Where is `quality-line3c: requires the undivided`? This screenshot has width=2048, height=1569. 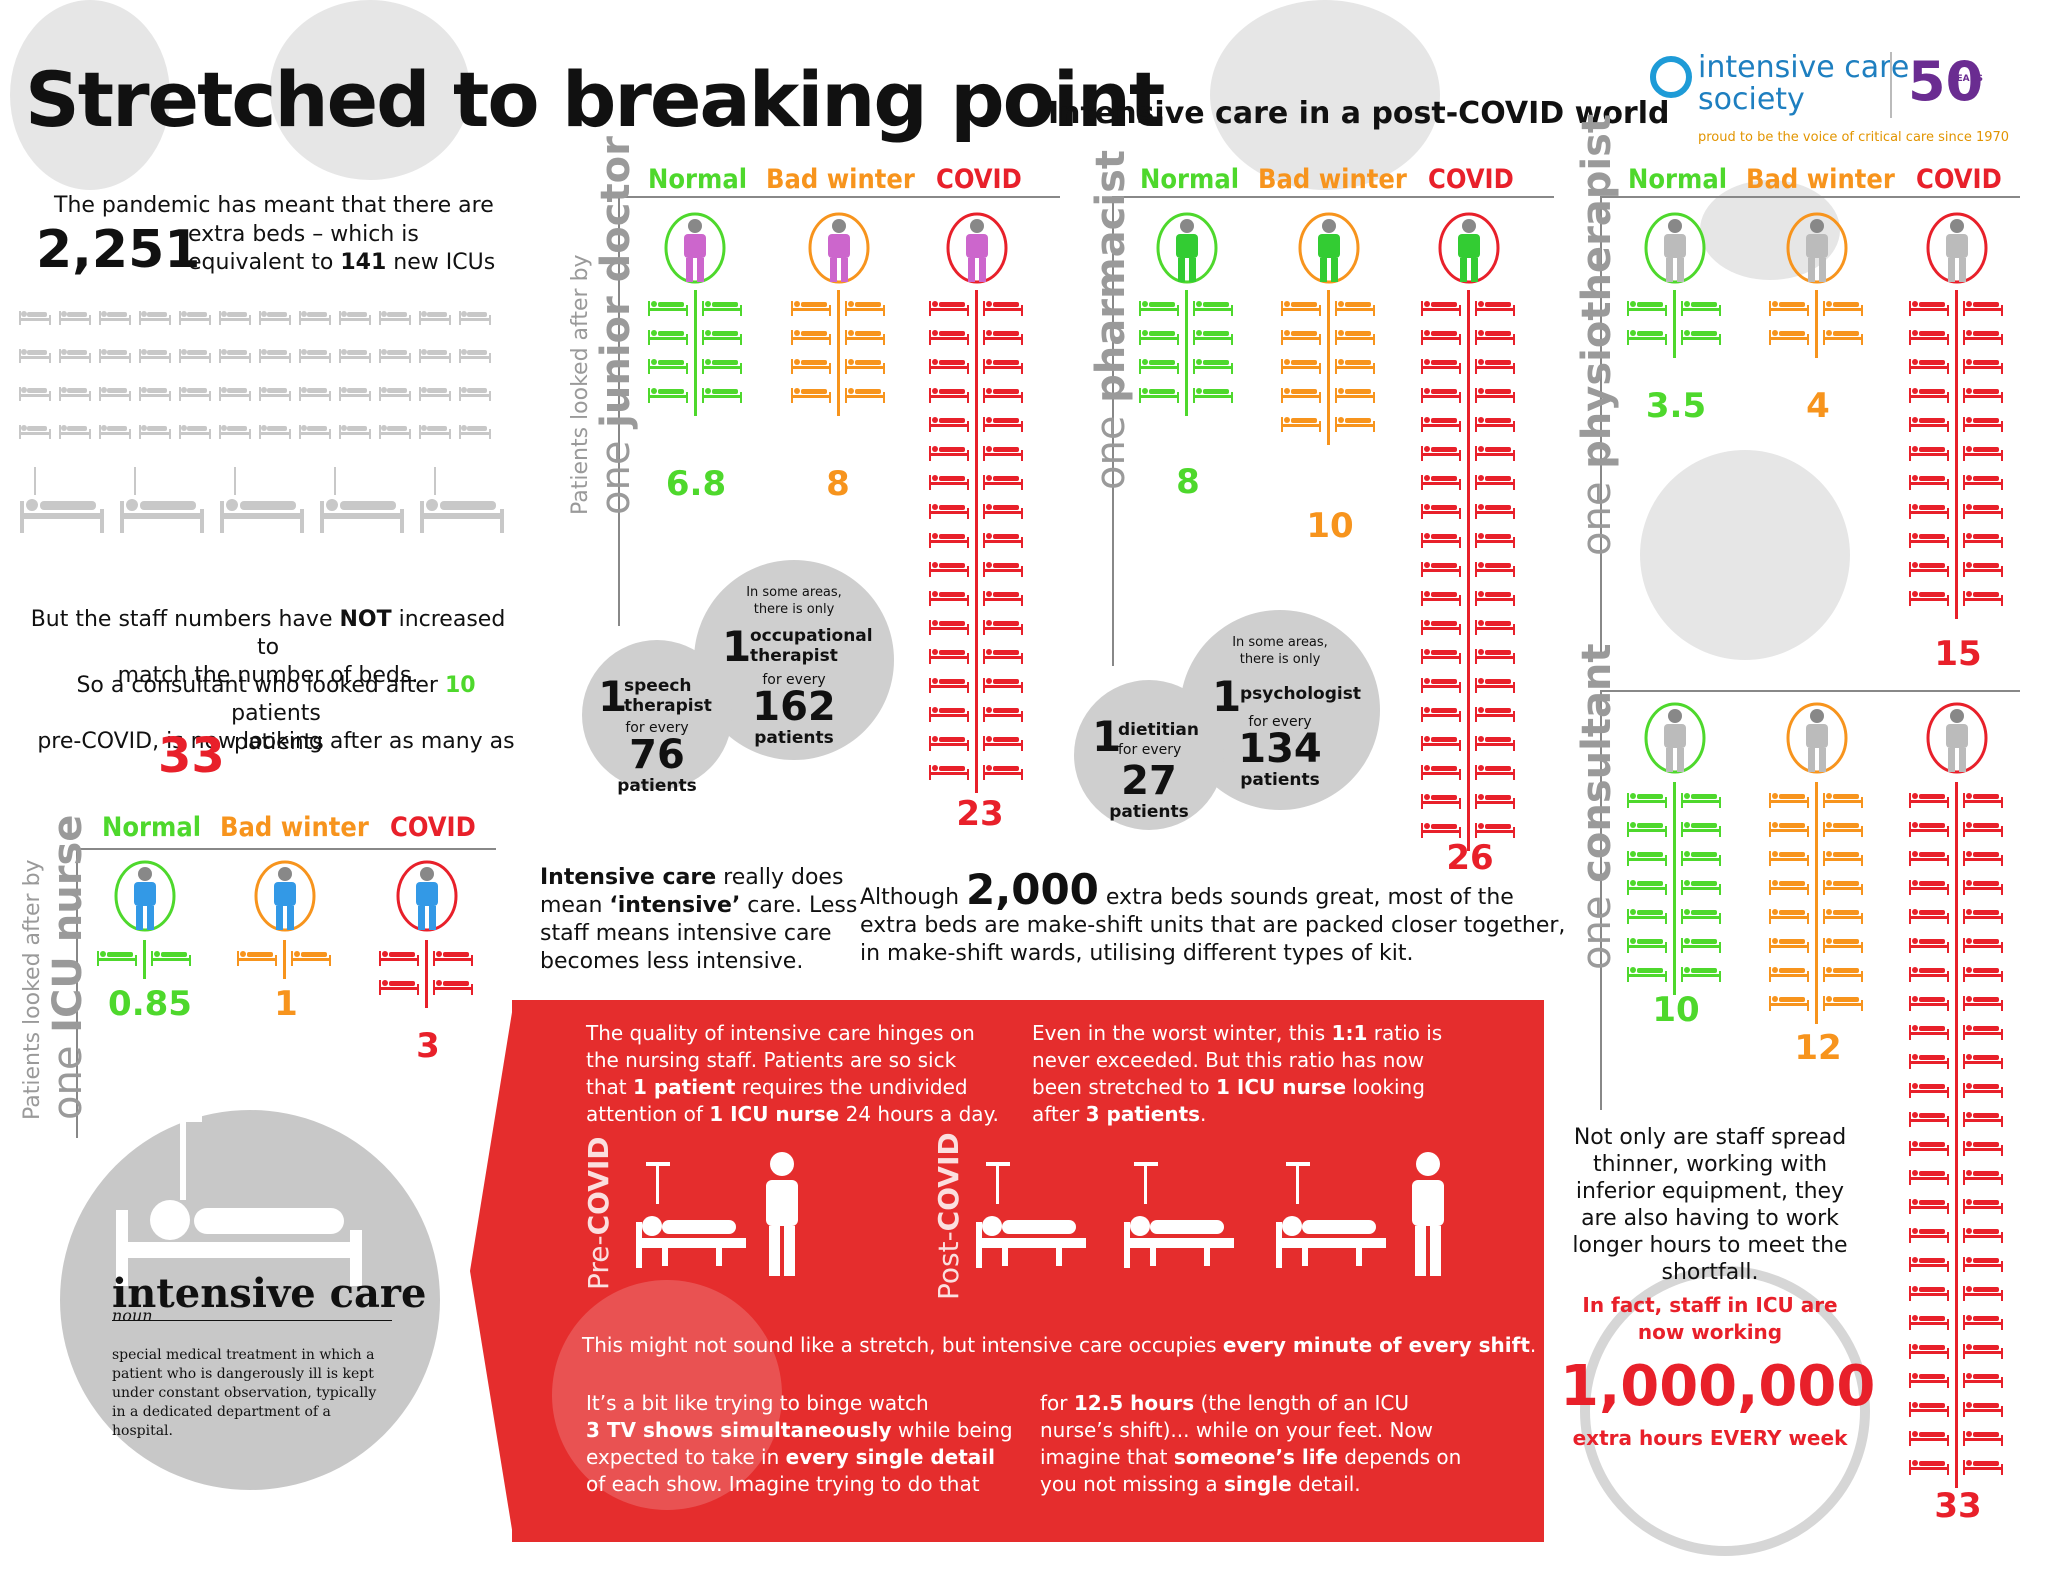
quality-line3c: requires the undivided is located at coordinates (851, 1087).